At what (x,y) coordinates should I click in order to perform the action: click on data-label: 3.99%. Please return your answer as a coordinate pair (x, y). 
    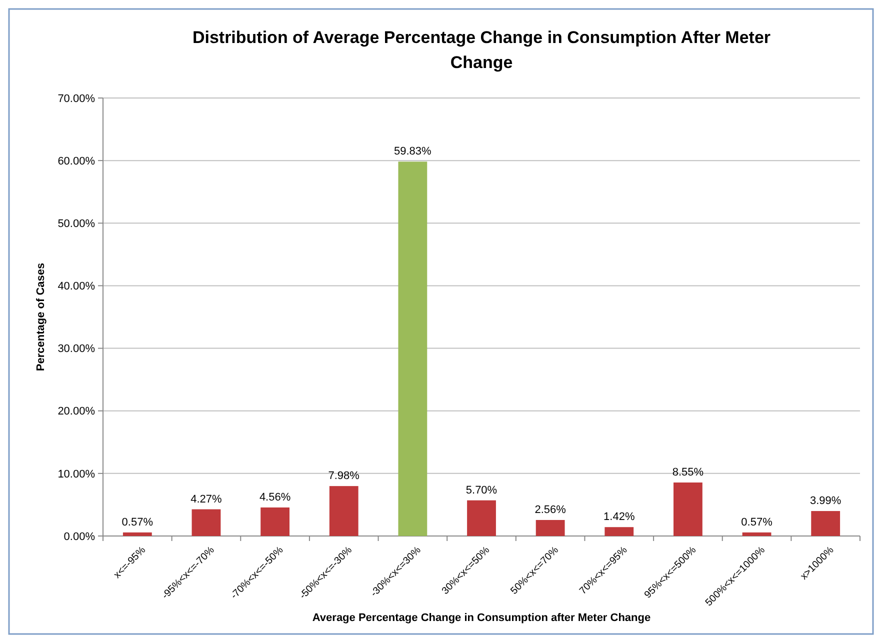
    Looking at the image, I should click on (826, 501).